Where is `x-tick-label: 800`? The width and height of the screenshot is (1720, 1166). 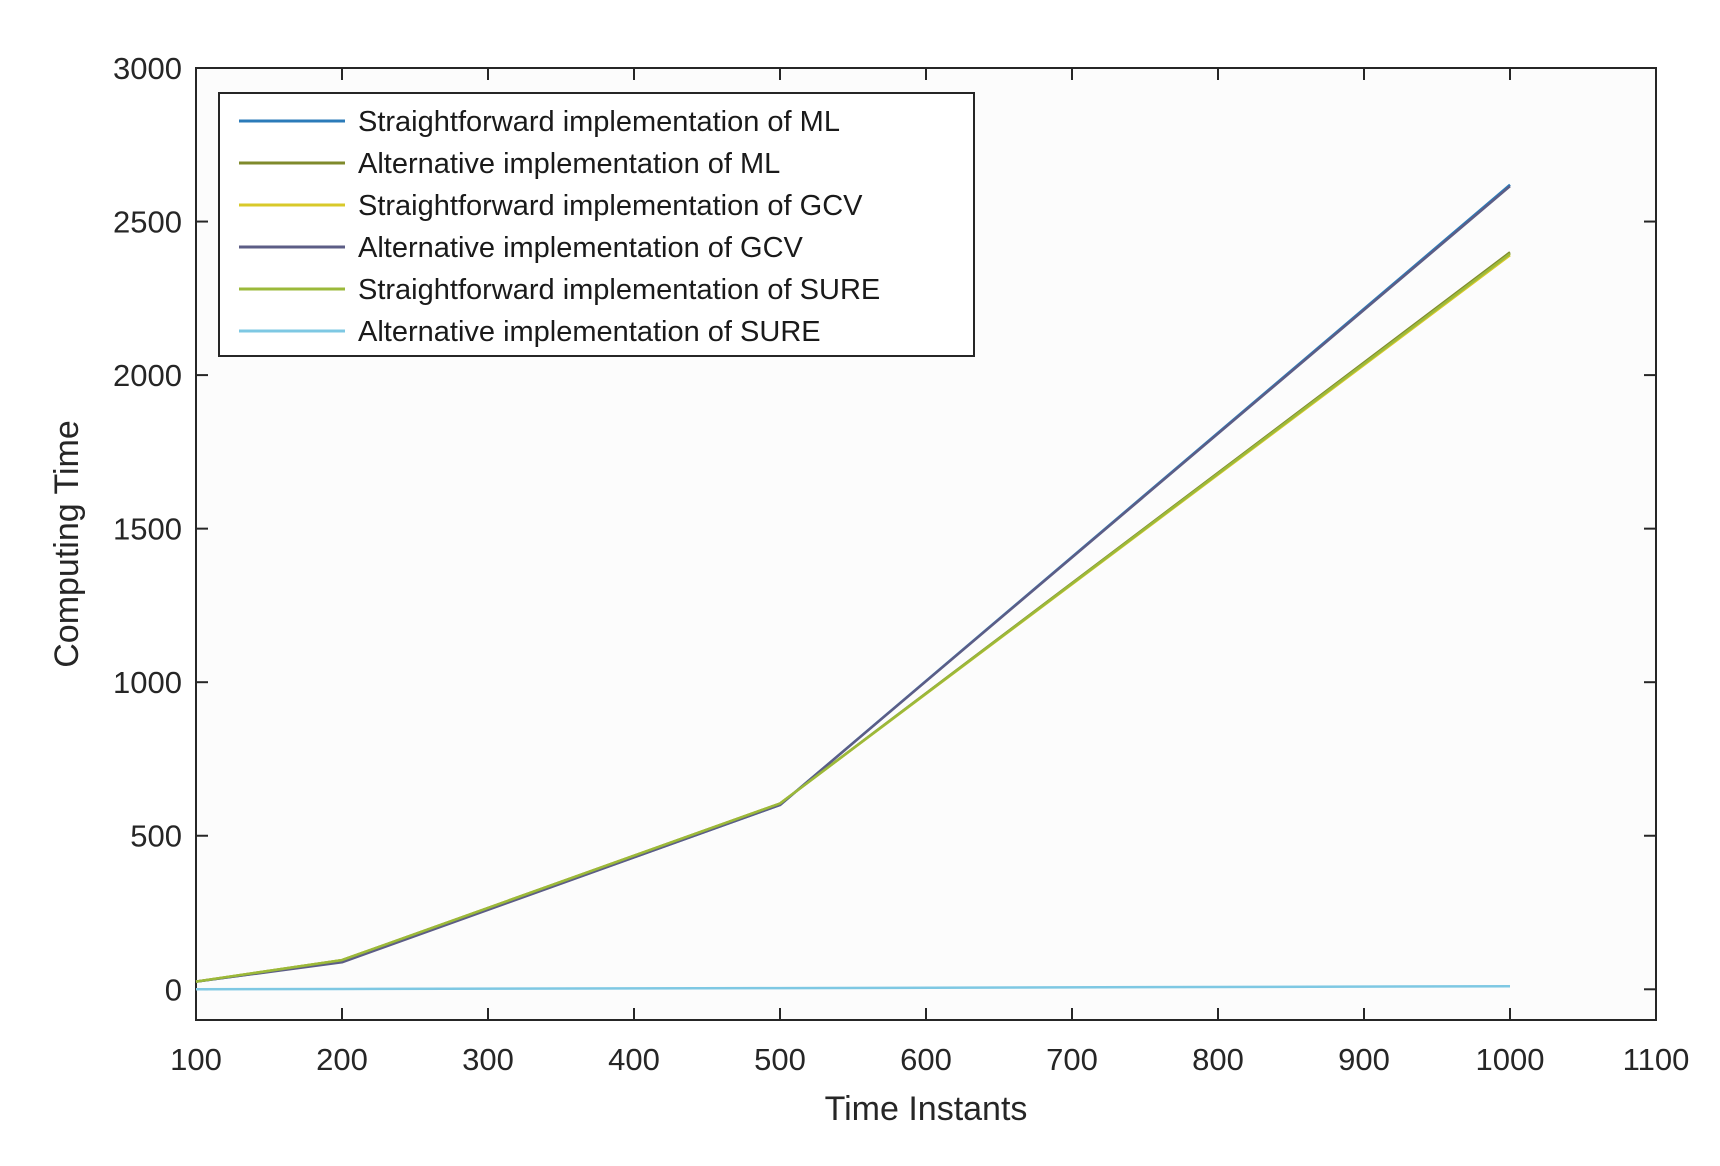
x-tick-label: 800 is located at coordinates (1218, 1059).